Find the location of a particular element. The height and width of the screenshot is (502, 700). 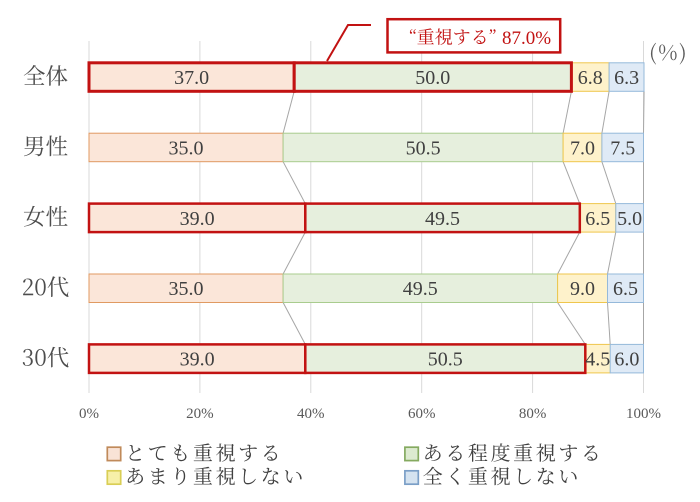

svg-text: 80% is located at coordinates (533, 414).